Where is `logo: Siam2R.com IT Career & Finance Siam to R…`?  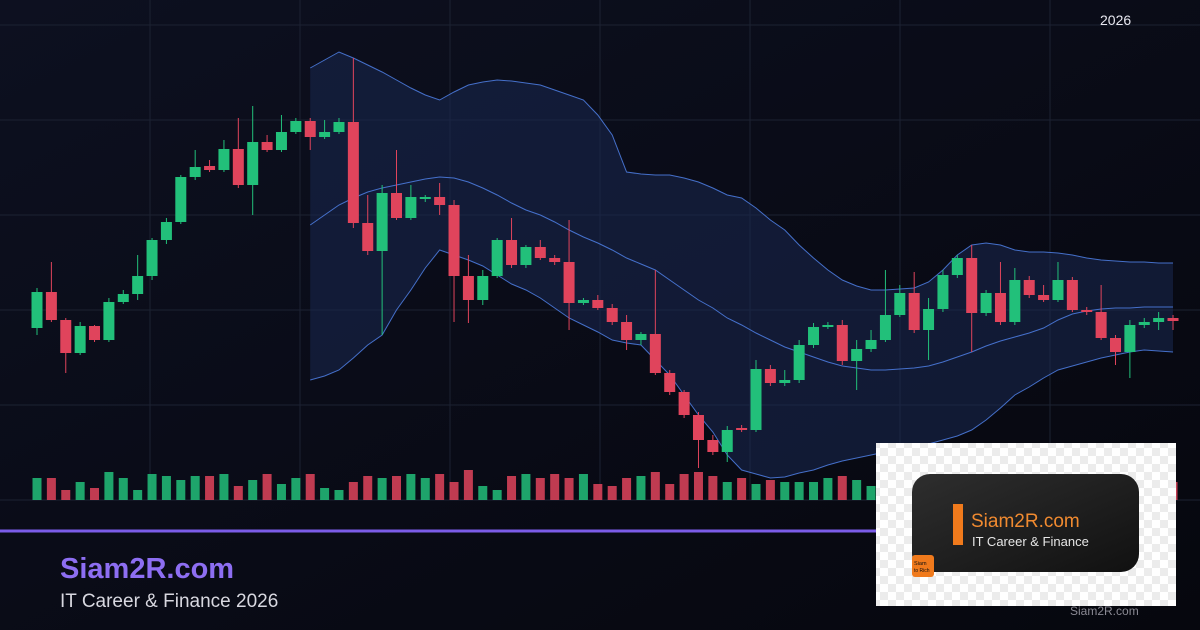
logo: Siam2R.com IT Career & Finance Siam to R… is located at coordinates (1026, 524).